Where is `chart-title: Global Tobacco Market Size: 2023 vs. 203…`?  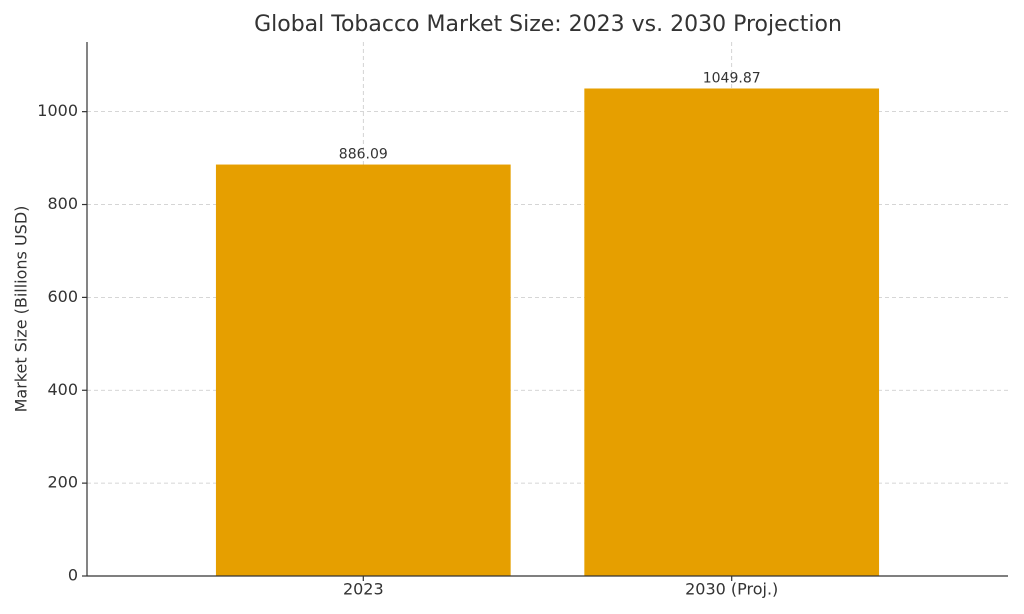 chart-title: Global Tobacco Market Size: 2023 vs. 203… is located at coordinates (548, 24).